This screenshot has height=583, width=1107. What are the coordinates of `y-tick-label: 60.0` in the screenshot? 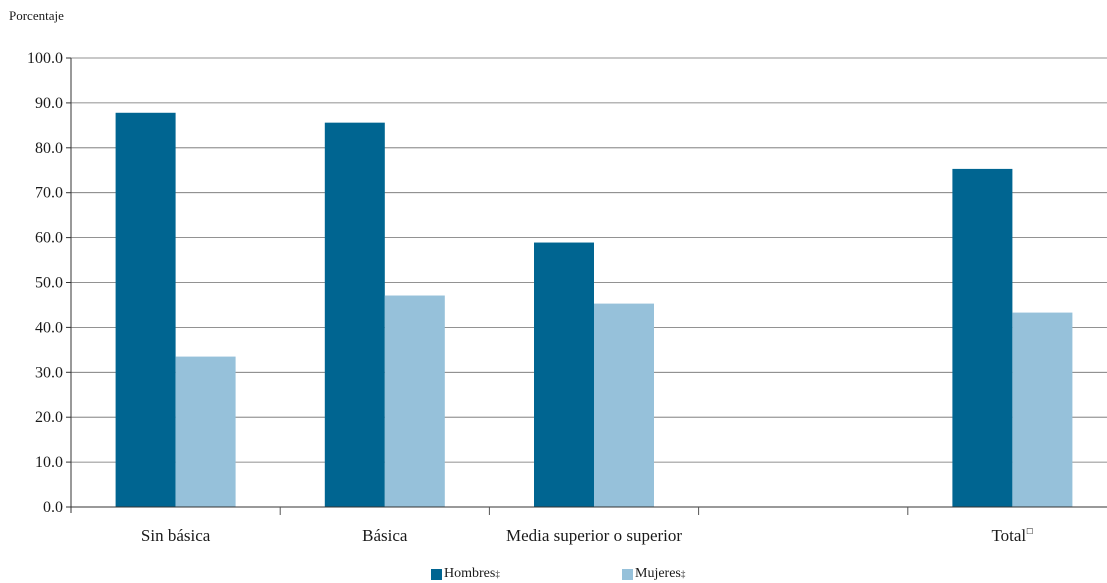 It's located at (49, 238).